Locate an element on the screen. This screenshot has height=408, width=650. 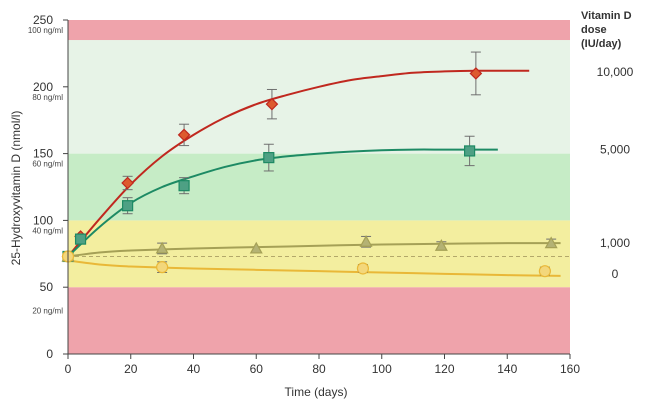
right-axis-title-line: Vitamin D is located at coordinates (606, 16).